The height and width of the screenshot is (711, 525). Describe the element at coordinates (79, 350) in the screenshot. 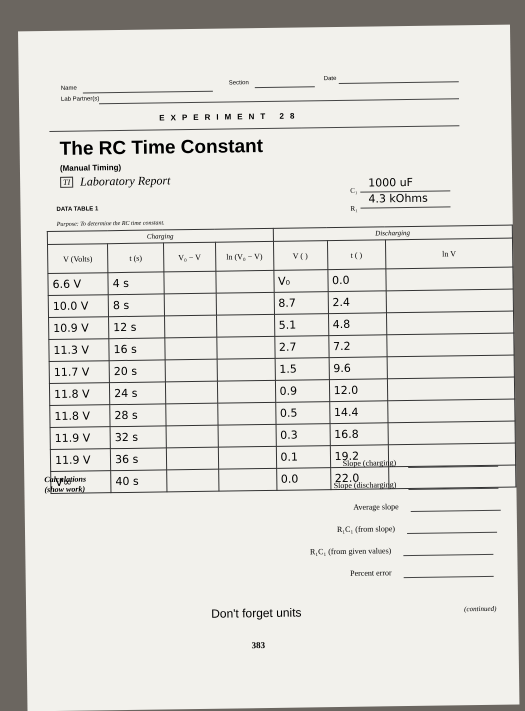

I see `table-cell: 11.3 V` at that location.